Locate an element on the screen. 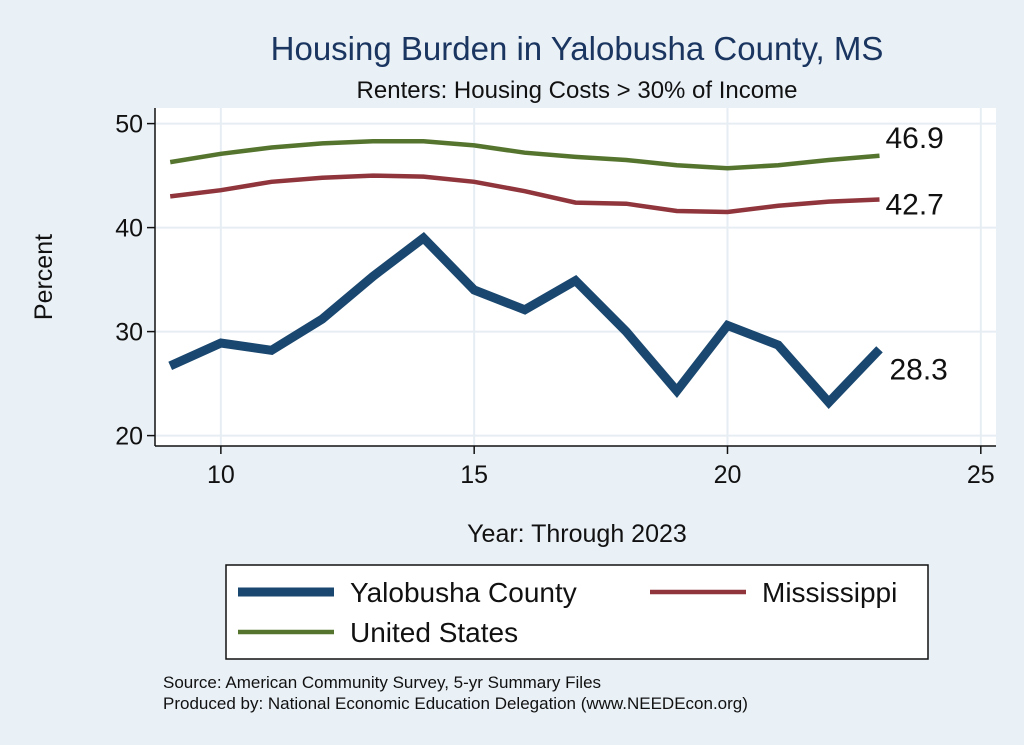  y-tick-label: 20 is located at coordinates (129, 437).